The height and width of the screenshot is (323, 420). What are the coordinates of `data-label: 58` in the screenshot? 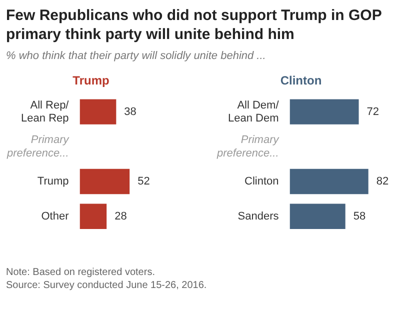 It's located at (359, 216).